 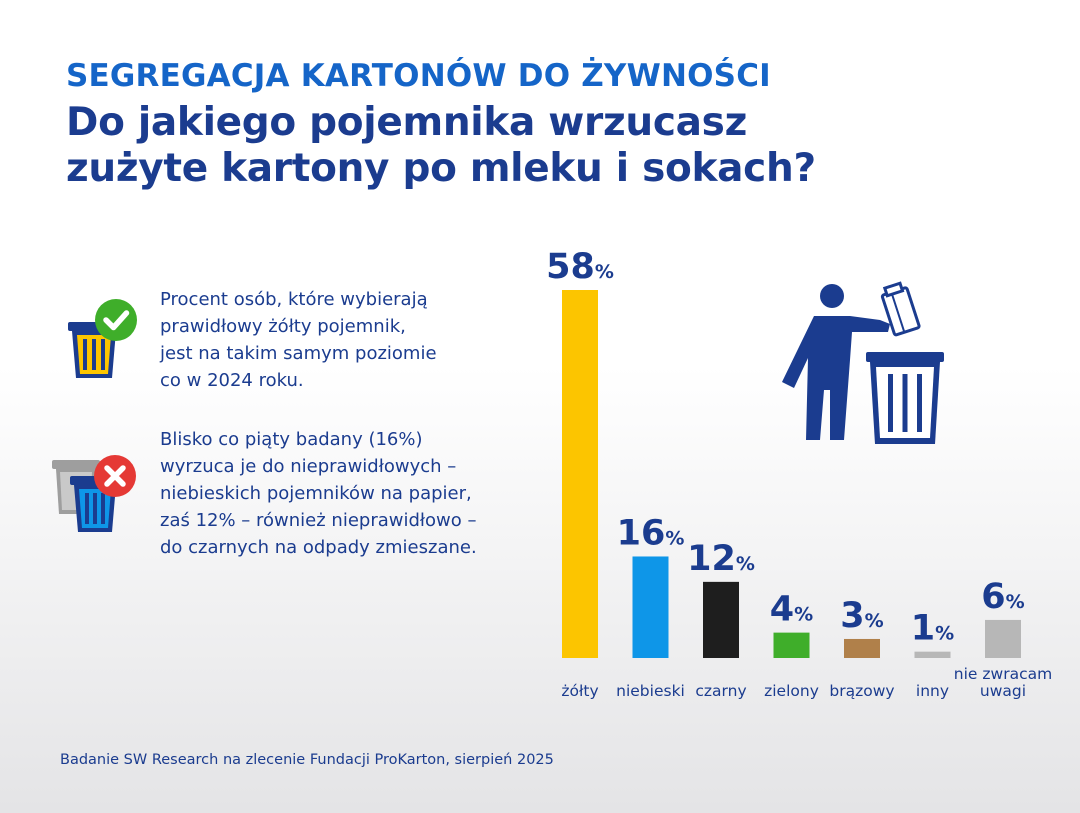 I want to click on category-label-0: żółty, so click(x=579, y=691).